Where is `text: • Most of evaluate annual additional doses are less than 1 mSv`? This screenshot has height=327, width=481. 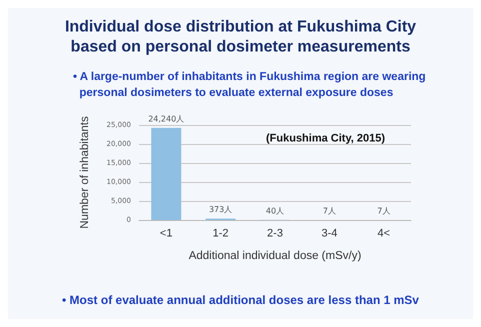
text: • Most of evaluate annual additional doses are less than 1 mSv is located at coordinates (241, 300).